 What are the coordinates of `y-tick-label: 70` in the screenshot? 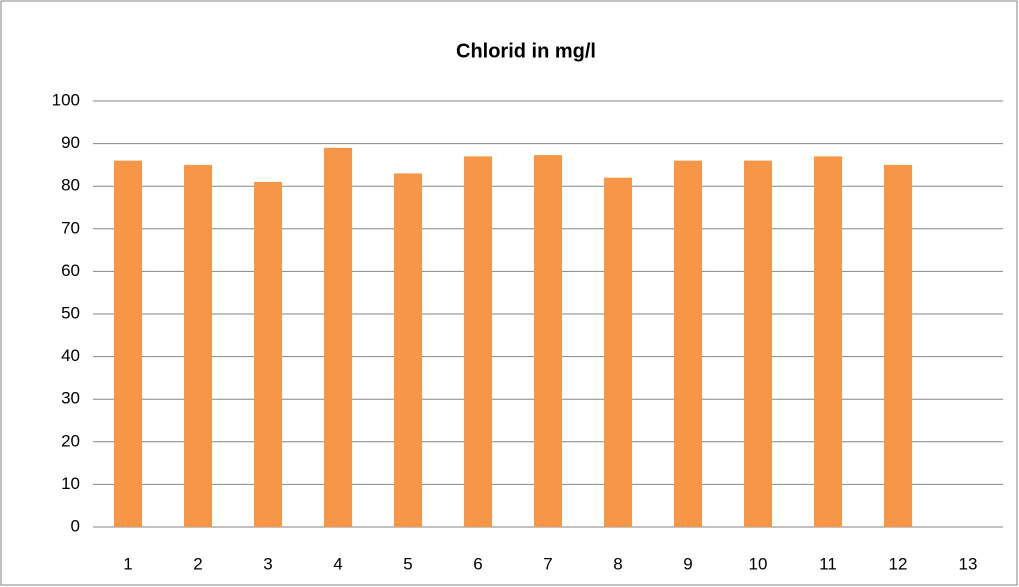 It's located at (70, 227).